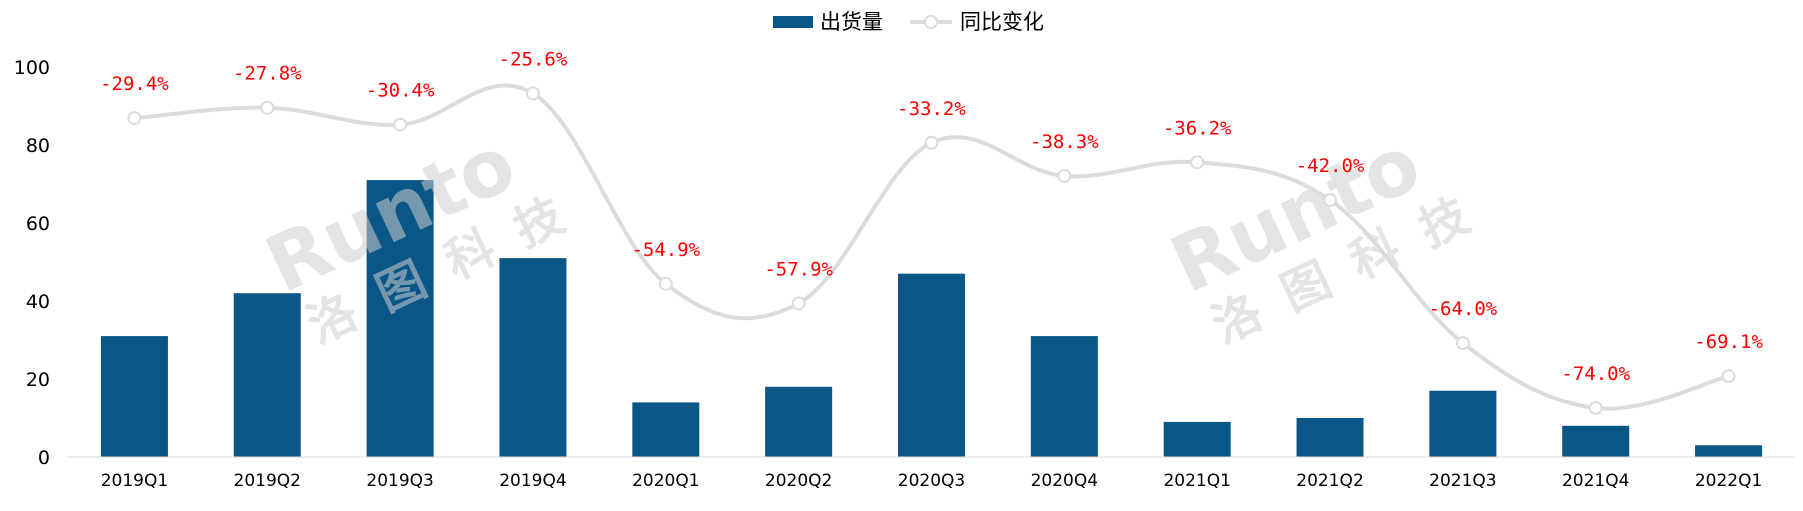  I want to click on legend-bar-label: 出货量, so click(851, 22).